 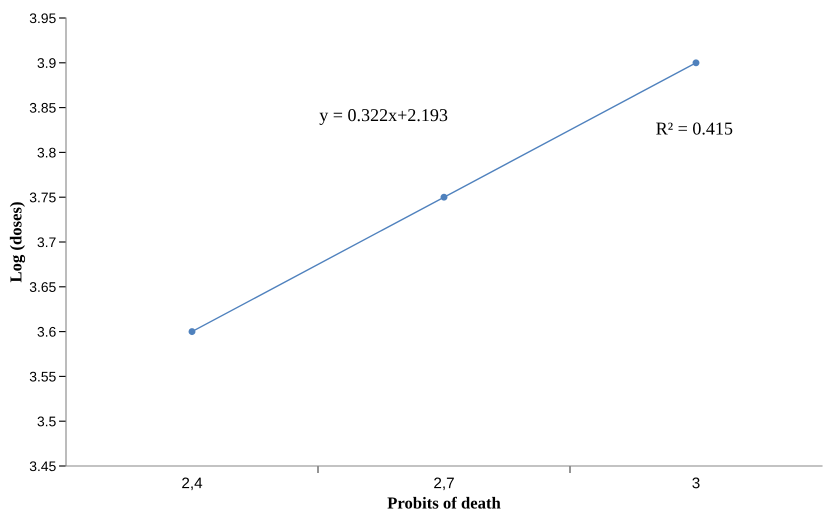 I want to click on y-tick-label: 3.55, so click(x=43, y=377).